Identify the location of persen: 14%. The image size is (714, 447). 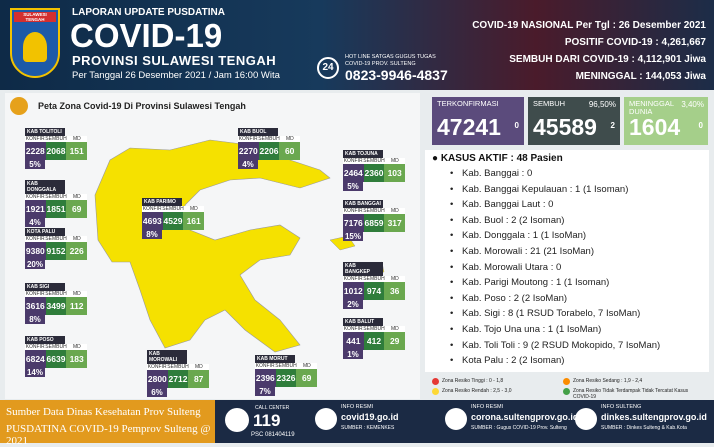
(35, 372).